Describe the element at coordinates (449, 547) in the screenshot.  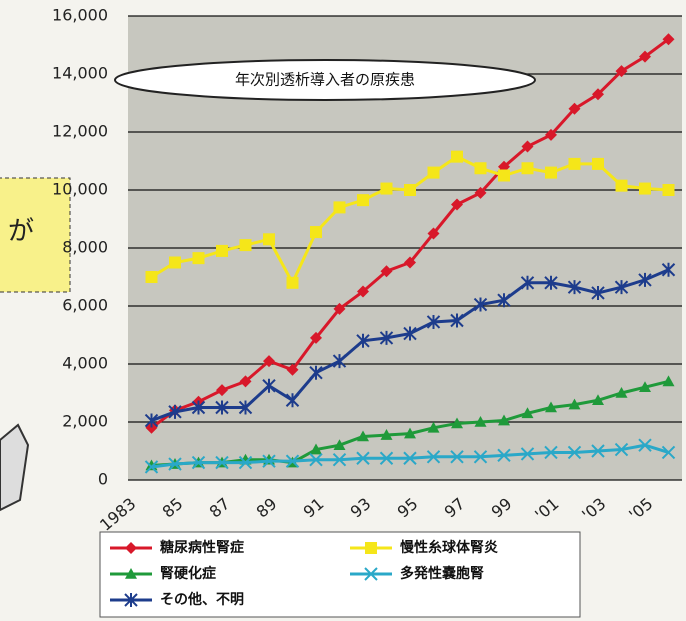
I see `legend-label: 慢性糸球体腎炎` at that location.